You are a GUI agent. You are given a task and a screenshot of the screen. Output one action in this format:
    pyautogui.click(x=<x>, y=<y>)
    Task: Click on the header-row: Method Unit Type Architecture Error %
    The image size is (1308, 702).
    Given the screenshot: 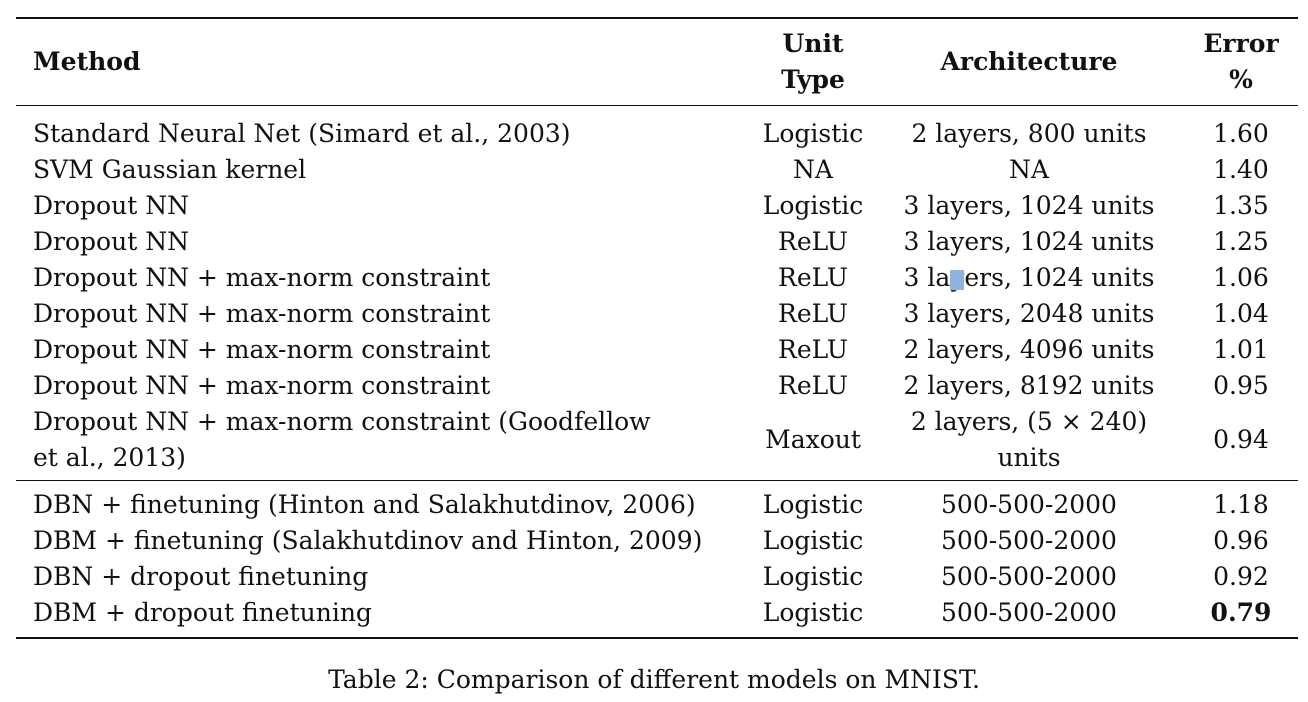 What is the action you would take?
    pyautogui.click(x=657, y=62)
    